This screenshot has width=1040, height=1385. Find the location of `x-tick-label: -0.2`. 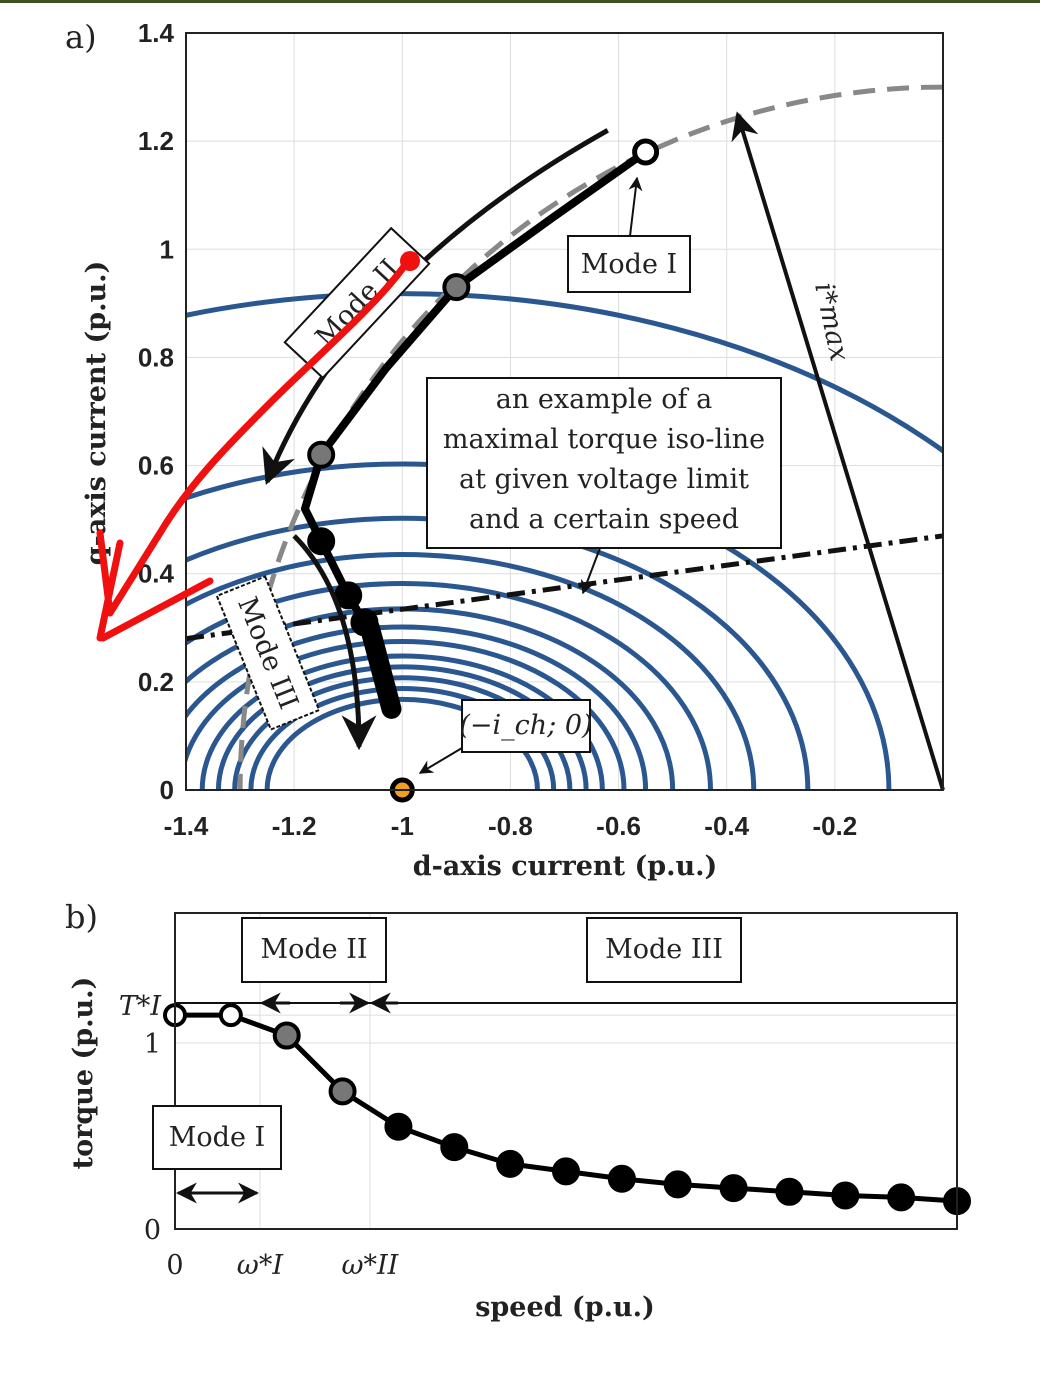

x-tick-label: -0.2 is located at coordinates (834, 826).